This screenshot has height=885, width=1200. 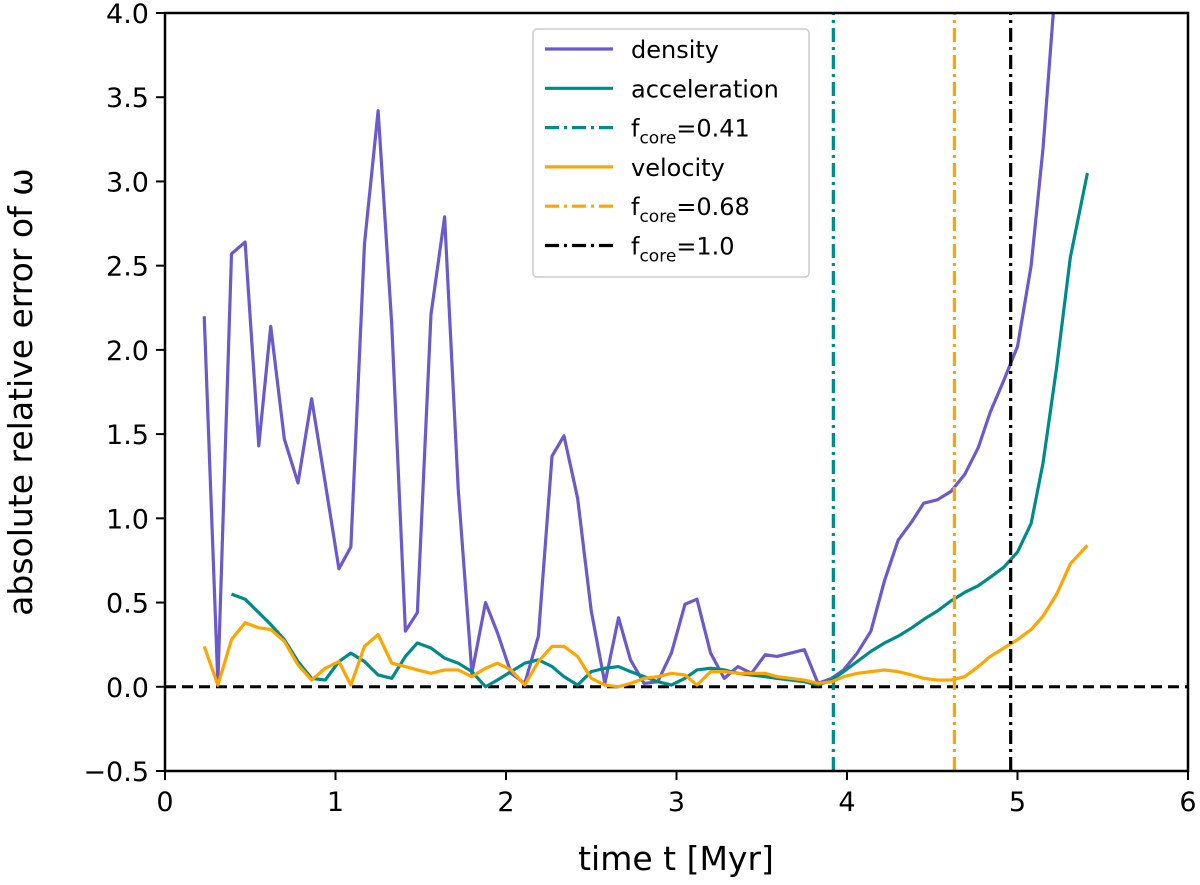 What do you see at coordinates (690, 132) in the screenshot?
I see `legend-label: fcore=0.41` at bounding box center [690, 132].